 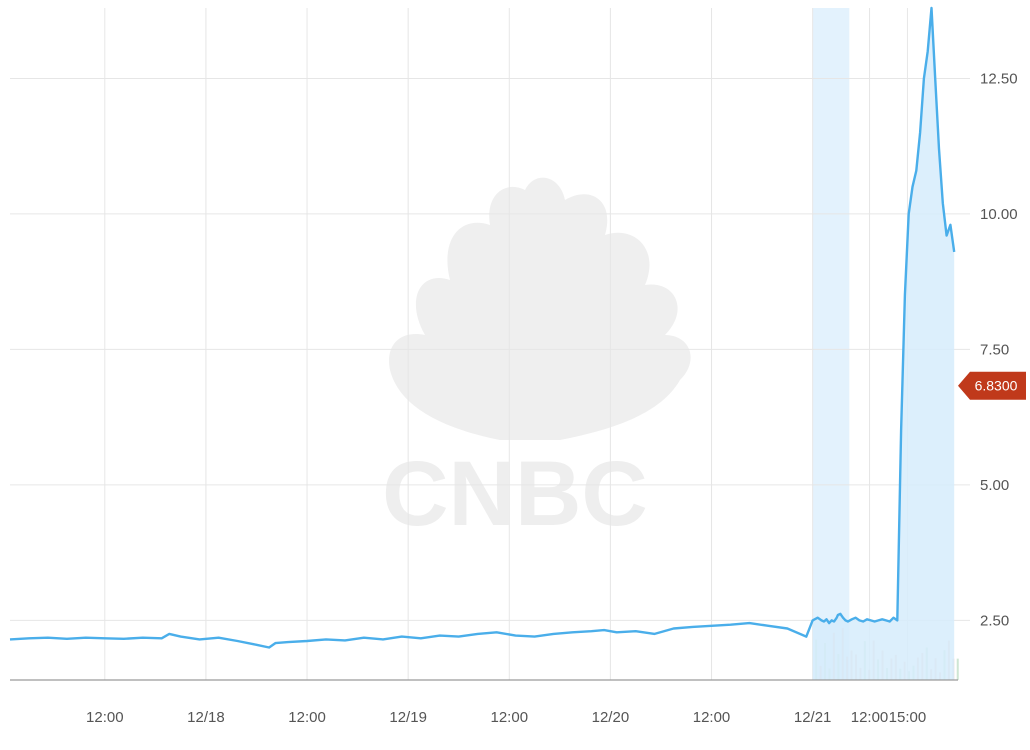 I want to click on x-tick-label: 12/20, so click(x=611, y=717).